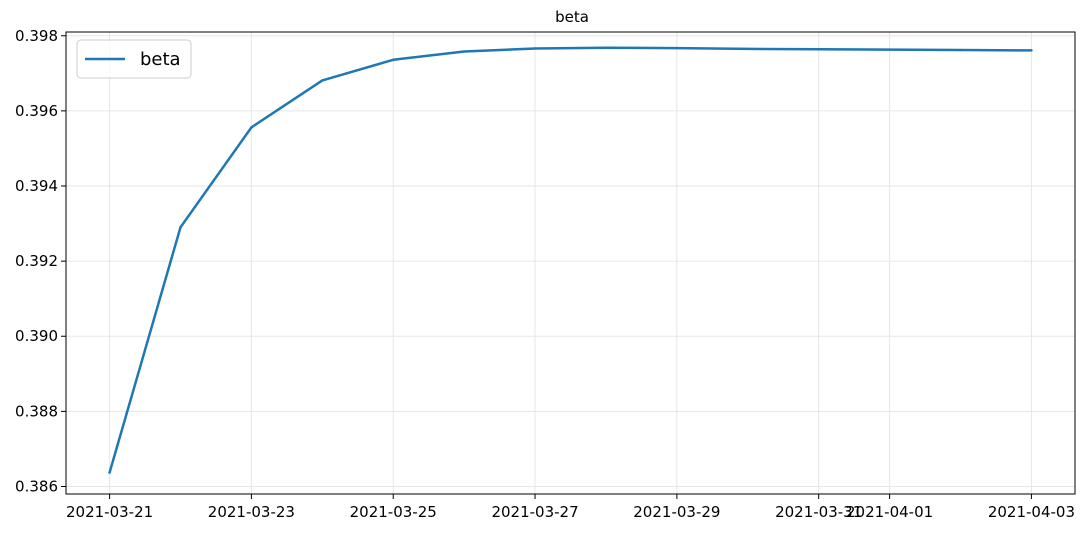 Image resolution: width=1087 pixels, height=536 pixels. What do you see at coordinates (36, 411) in the screenshot?
I see `y-tick-label: 0.388` at bounding box center [36, 411].